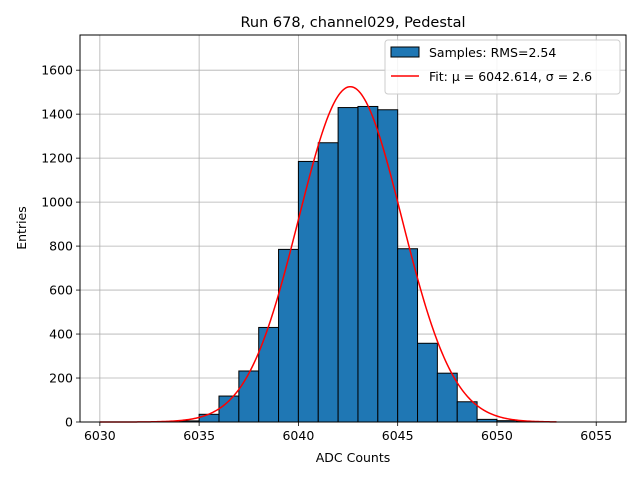 The height and width of the screenshot is (484, 640). I want to click on y-tick-label: 800, so click(61, 246).